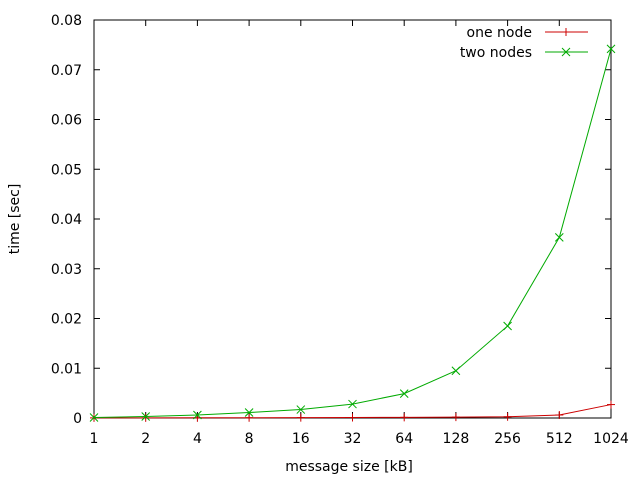 The width and height of the screenshot is (640, 480). I want to click on y-tick-label: 0.06, so click(66, 121).